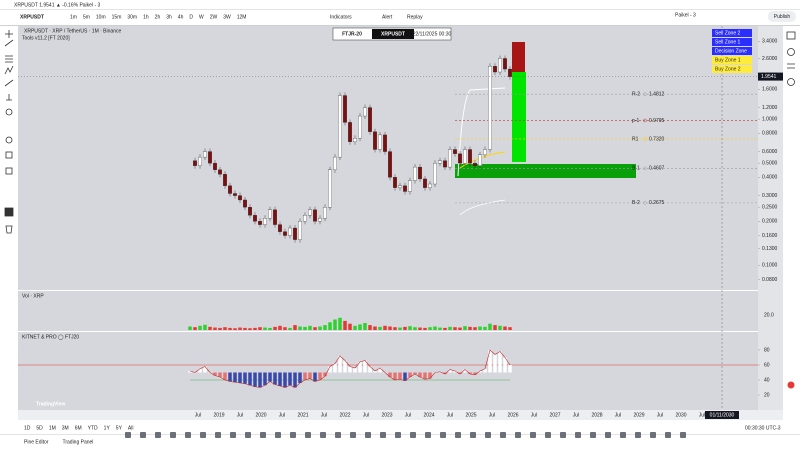  I want to click on tool-text, so click(9, 97).